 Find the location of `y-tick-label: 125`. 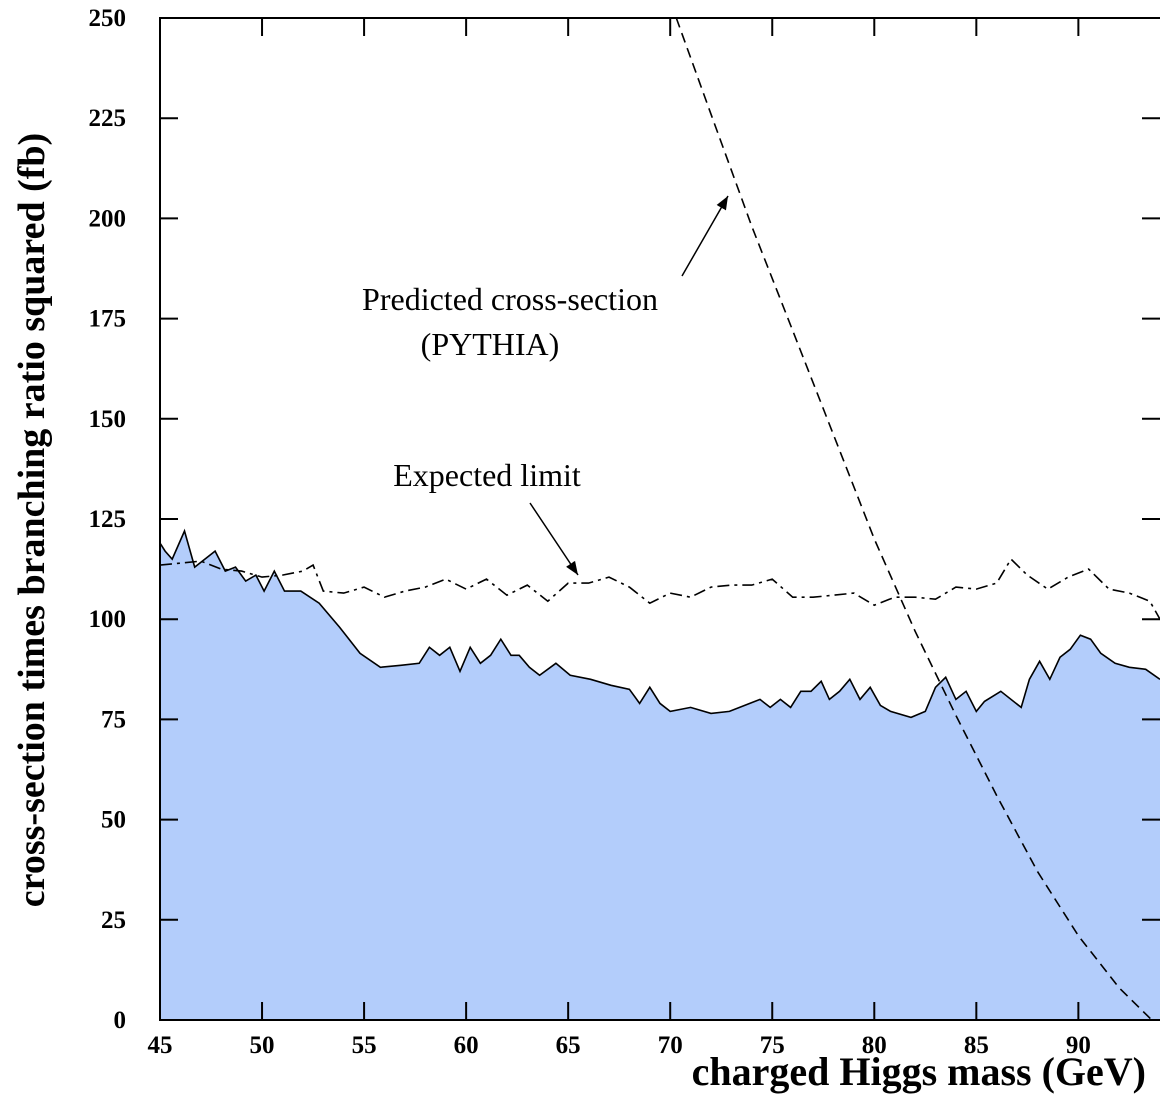

y-tick-label: 125 is located at coordinates (108, 519).